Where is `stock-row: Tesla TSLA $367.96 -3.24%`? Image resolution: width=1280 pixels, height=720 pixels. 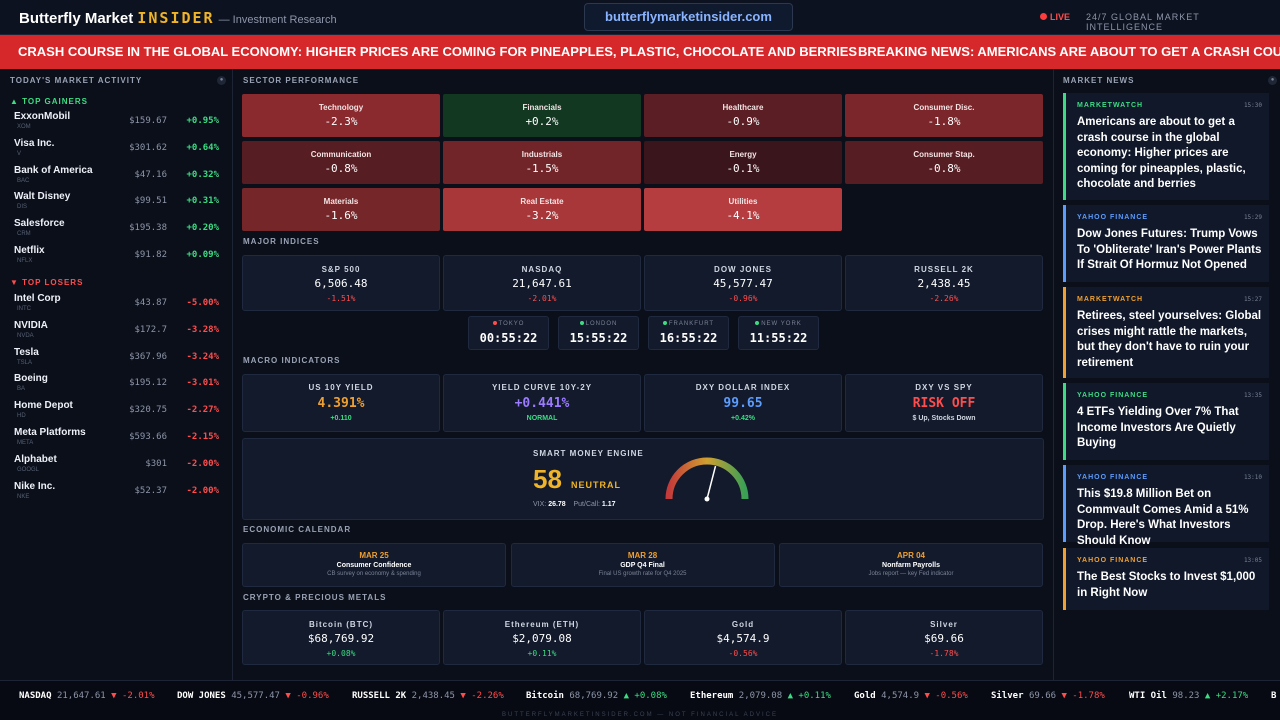 stock-row: Tesla TSLA $367.96 -3.24% is located at coordinates (116, 360).